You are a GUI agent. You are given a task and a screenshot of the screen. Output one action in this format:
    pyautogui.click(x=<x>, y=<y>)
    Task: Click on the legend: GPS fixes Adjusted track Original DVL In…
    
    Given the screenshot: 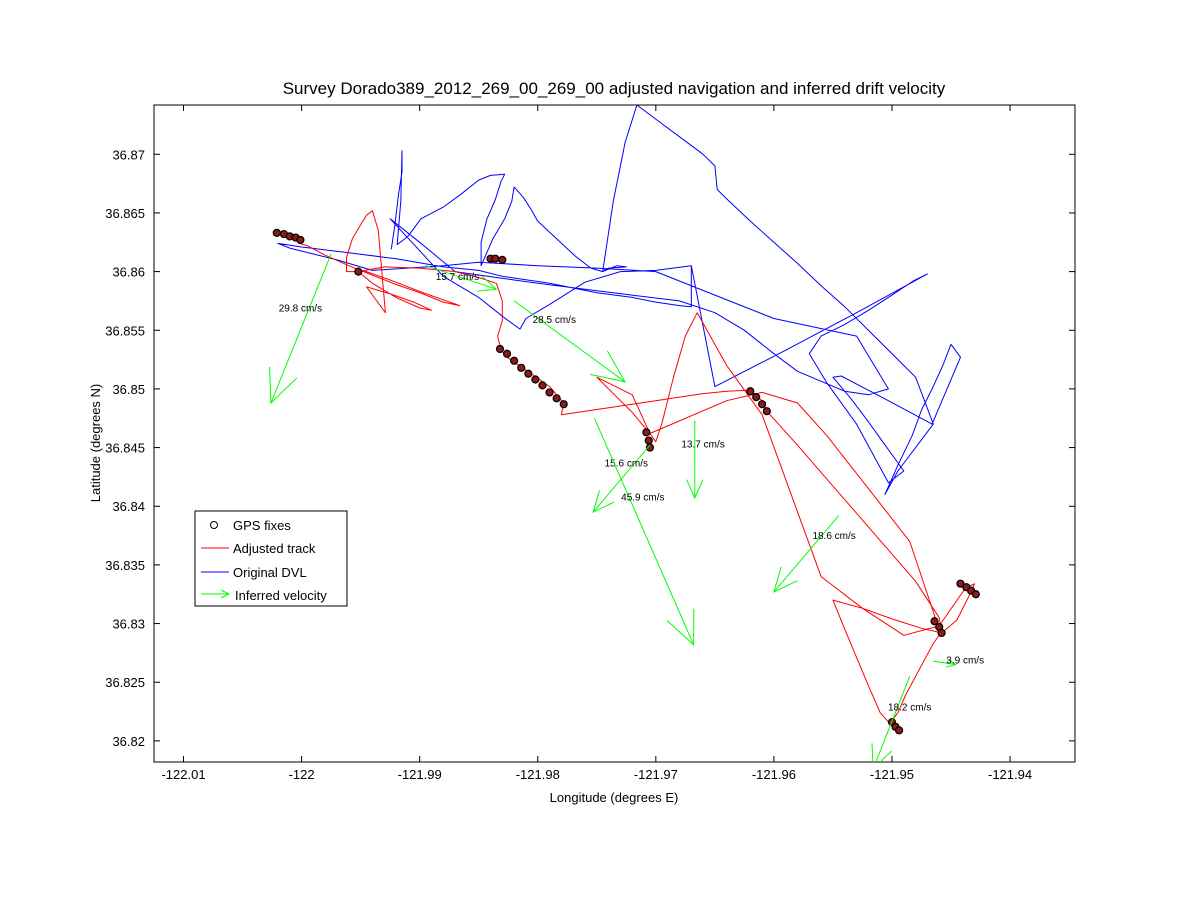 What is the action you would take?
    pyautogui.click(x=271, y=558)
    